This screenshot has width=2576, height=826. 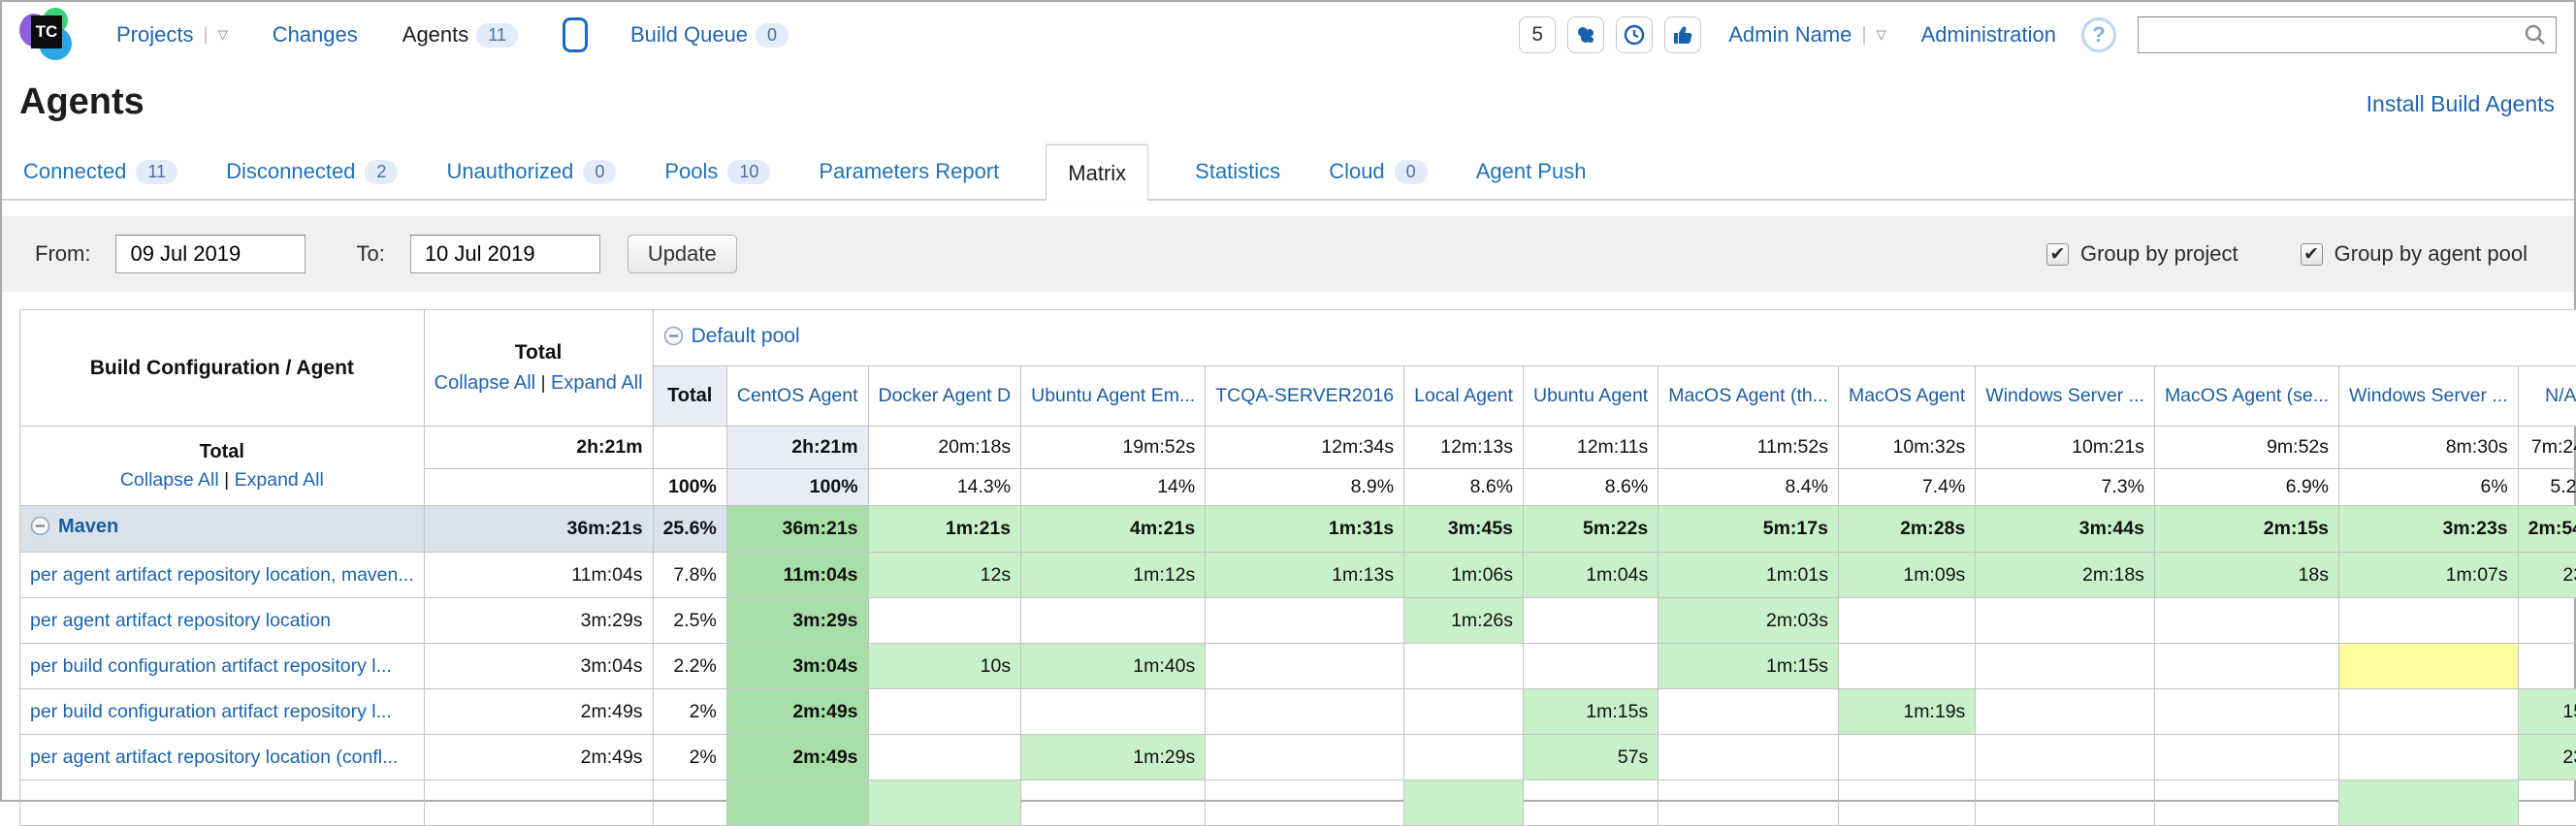 What do you see at coordinates (100, 171) in the screenshot?
I see `tab-connected: Connected 11` at bounding box center [100, 171].